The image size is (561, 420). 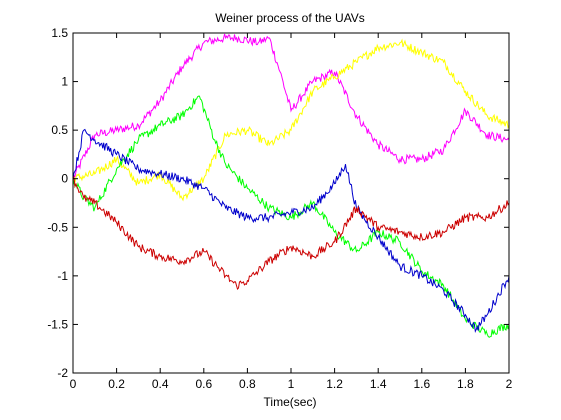 What do you see at coordinates (59, 33) in the screenshot?
I see `y-tick-label: 1.5` at bounding box center [59, 33].